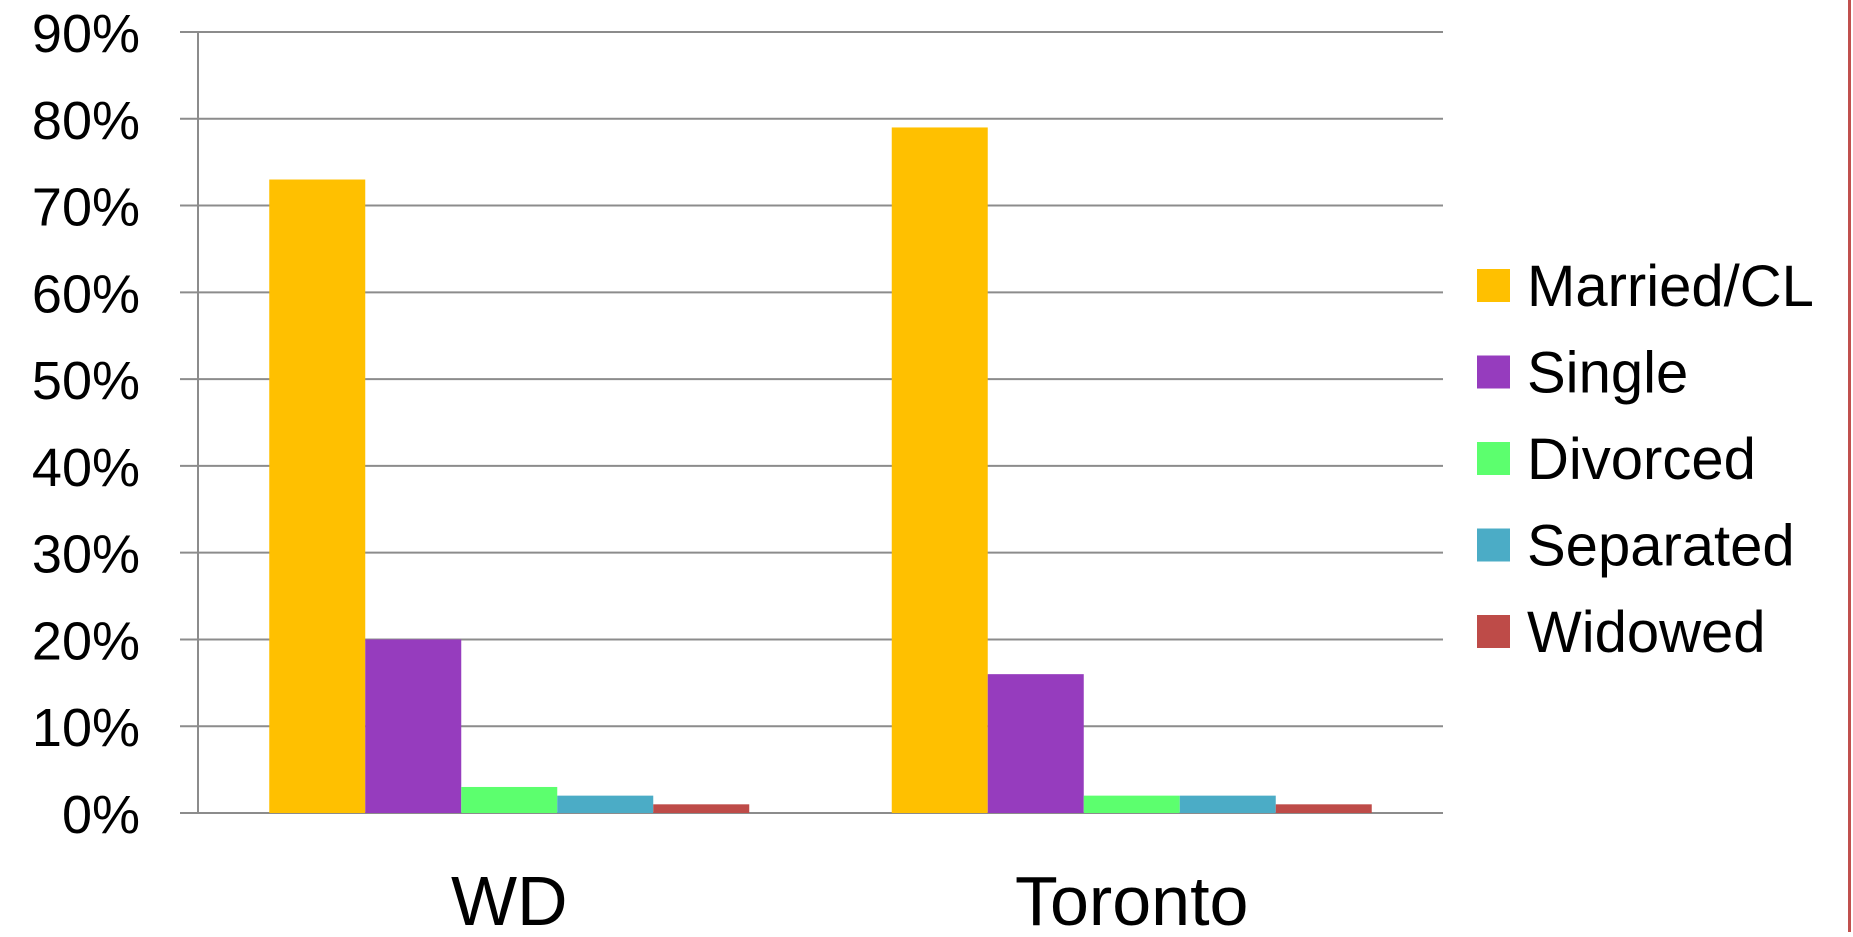  Describe the element at coordinates (1646, 632) in the screenshot. I see `legend-label: Widowed` at that location.